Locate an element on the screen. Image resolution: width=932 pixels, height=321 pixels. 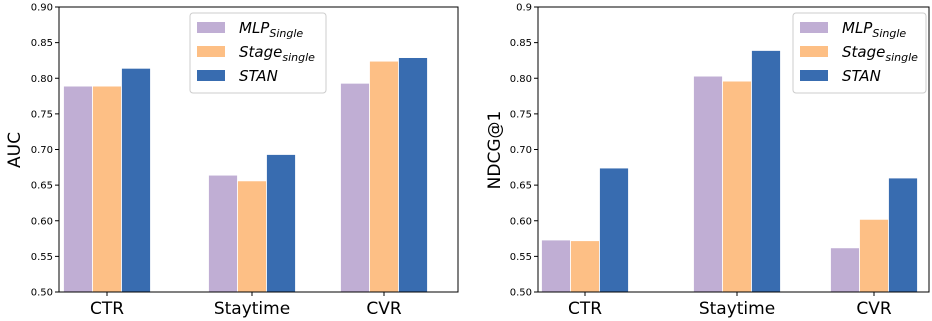
auc-x-tick-label-staytime: Staytime is located at coordinates (252, 309).